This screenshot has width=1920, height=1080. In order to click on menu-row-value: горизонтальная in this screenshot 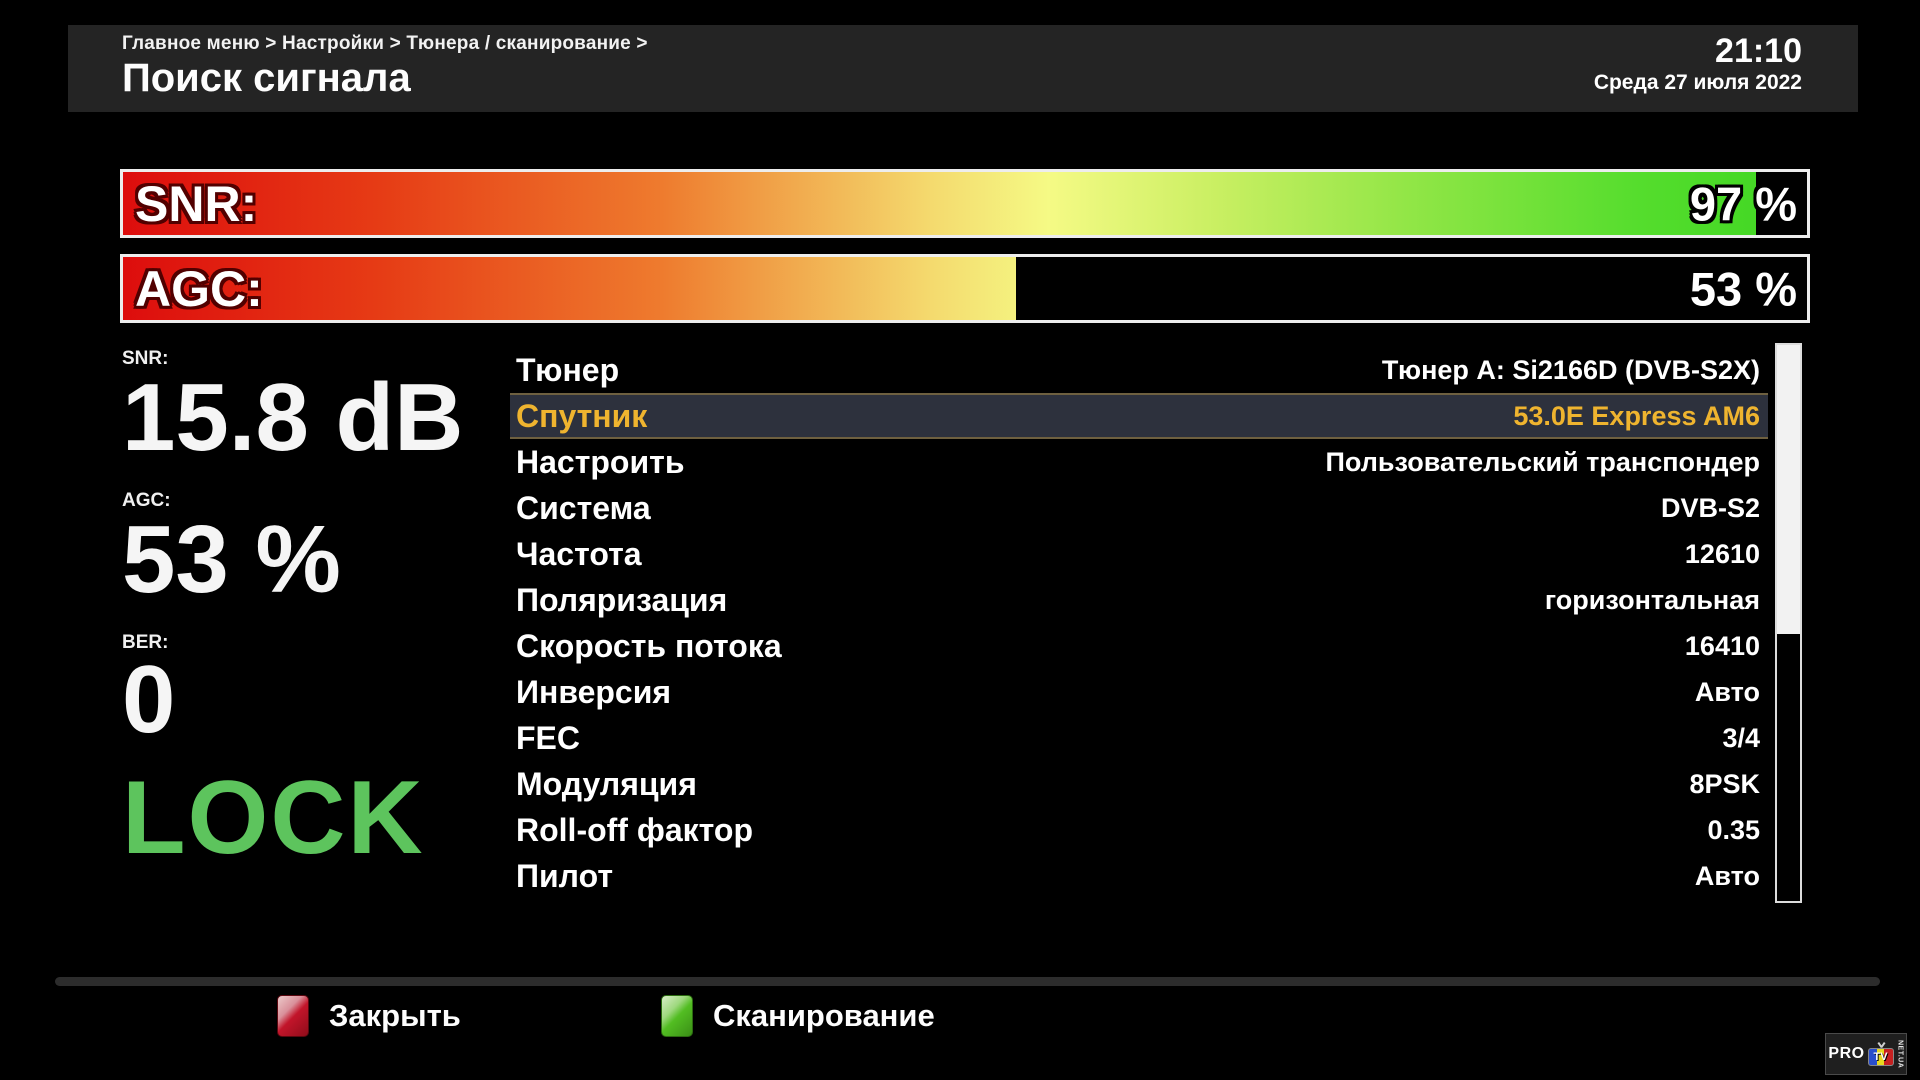, I will do `click(1652, 599)`.